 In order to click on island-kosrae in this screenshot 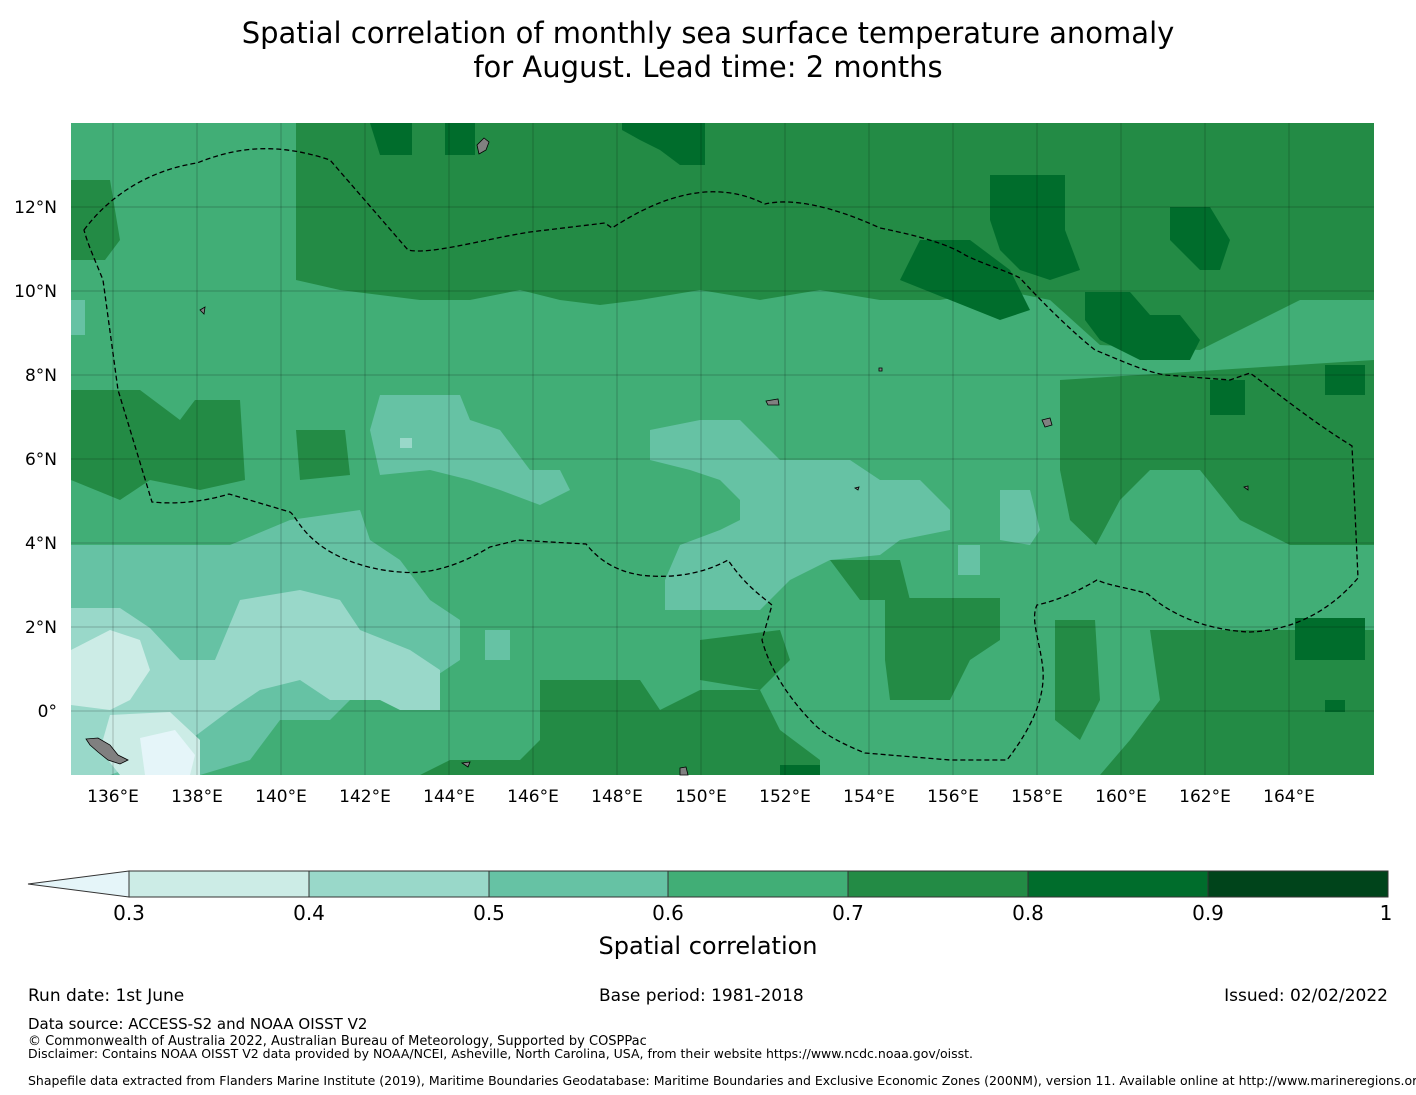, I will do `click(1246, 488)`.